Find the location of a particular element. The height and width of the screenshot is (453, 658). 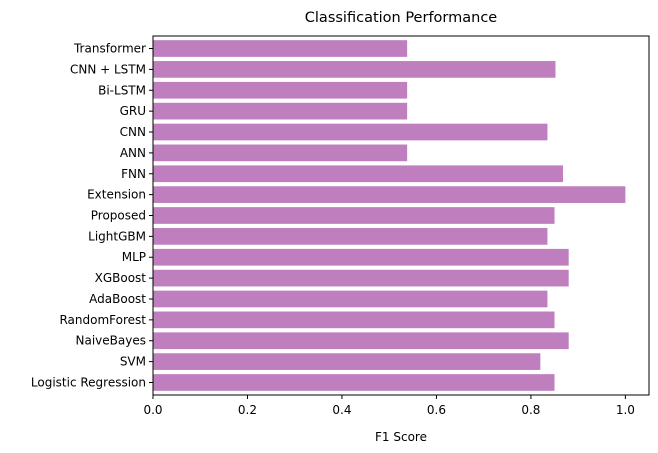

bar-proposed is located at coordinates (354, 215).